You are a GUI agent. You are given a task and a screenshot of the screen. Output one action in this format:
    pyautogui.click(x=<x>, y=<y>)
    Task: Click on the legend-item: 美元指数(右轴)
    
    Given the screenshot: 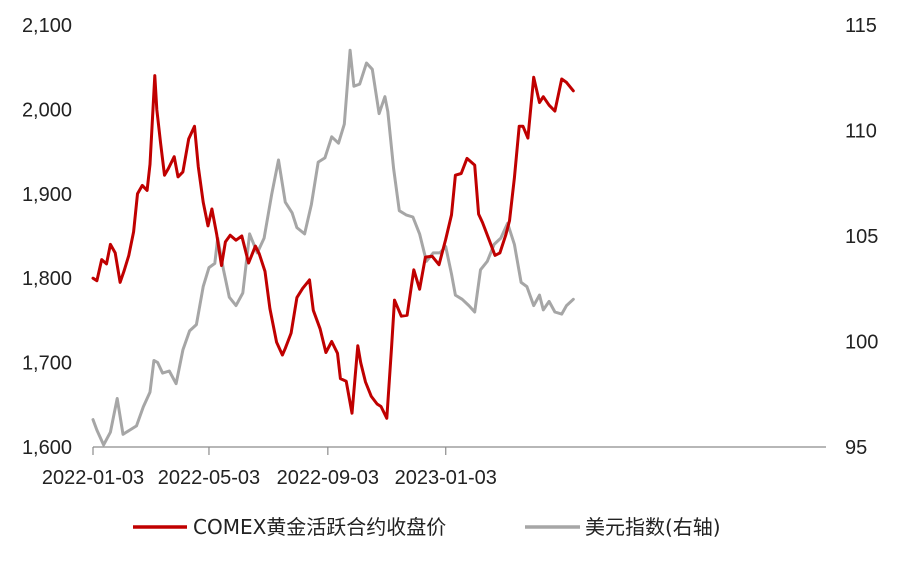 What is the action you would take?
    pyautogui.click(x=623, y=527)
    